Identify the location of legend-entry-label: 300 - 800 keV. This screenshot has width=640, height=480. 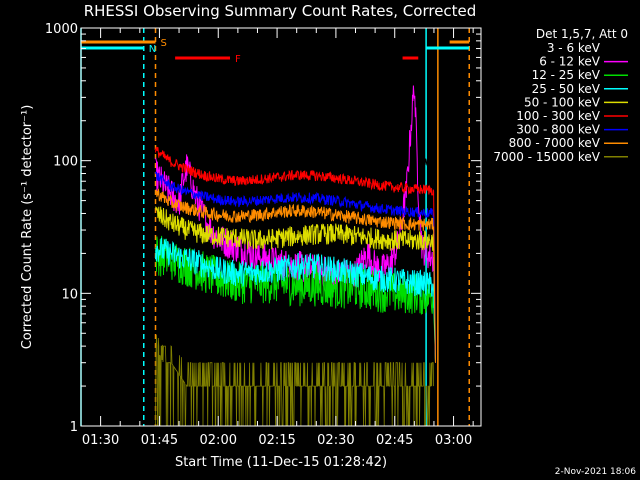
(558, 130).